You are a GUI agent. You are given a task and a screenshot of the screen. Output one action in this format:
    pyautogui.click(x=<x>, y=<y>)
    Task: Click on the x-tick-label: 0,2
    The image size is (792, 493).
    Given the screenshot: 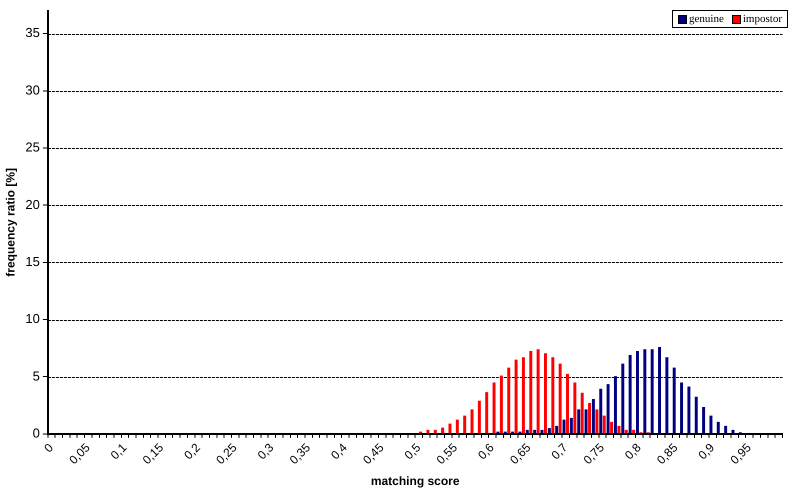 What is the action you would take?
    pyautogui.click(x=192, y=451)
    